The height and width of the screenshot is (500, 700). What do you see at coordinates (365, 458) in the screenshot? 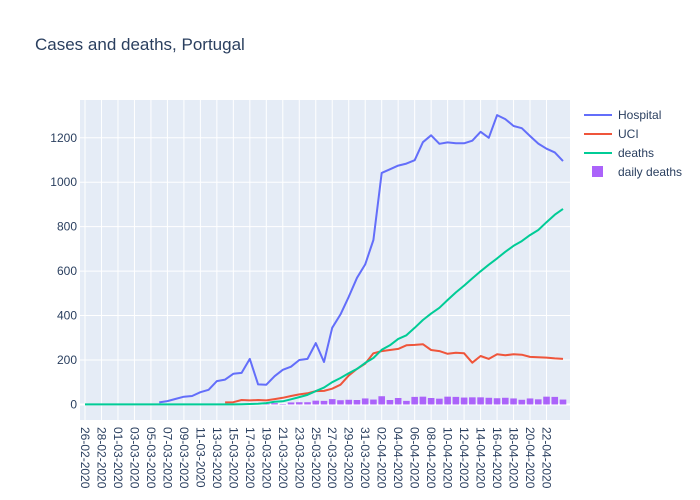
I see `x-tick-label: 31-03-2020` at bounding box center [365, 458].